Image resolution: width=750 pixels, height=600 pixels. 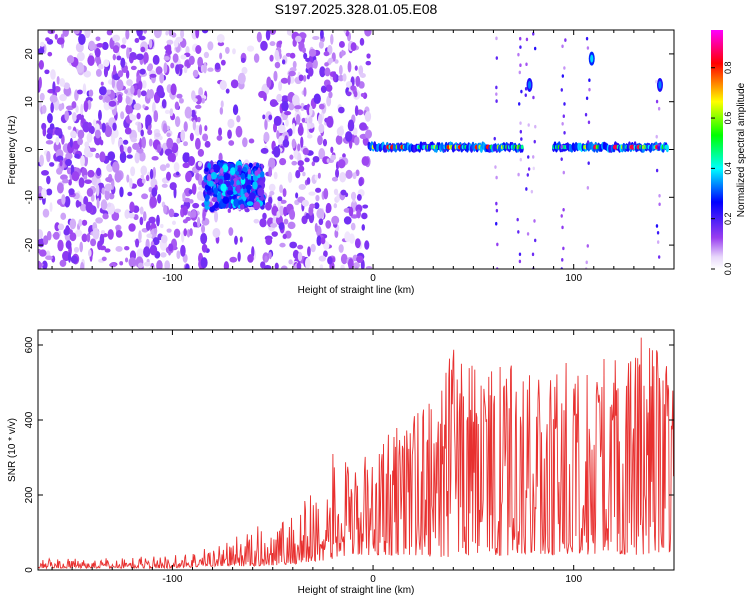 I want to click on figure-title: S197.2025.328.01.05.E08, so click(x=356, y=9).